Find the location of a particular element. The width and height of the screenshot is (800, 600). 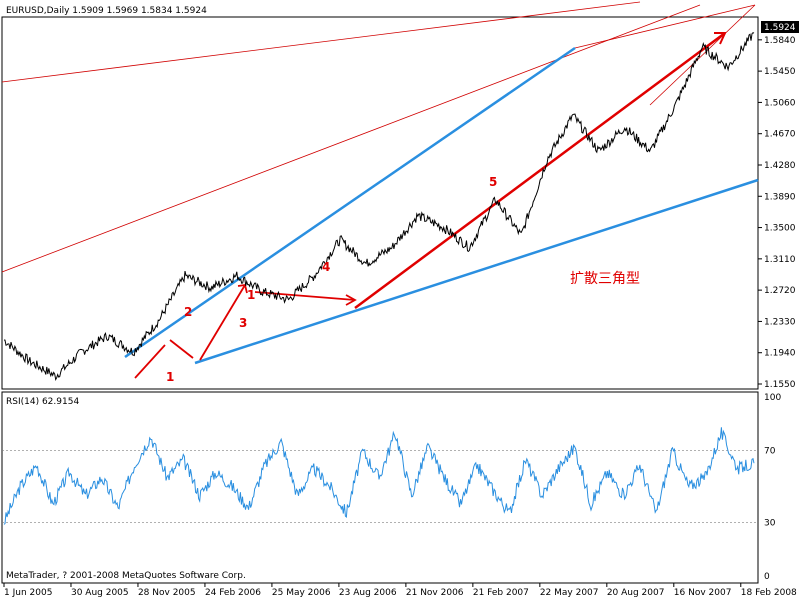

rsi-tick-label: 0 is located at coordinates (767, 577).